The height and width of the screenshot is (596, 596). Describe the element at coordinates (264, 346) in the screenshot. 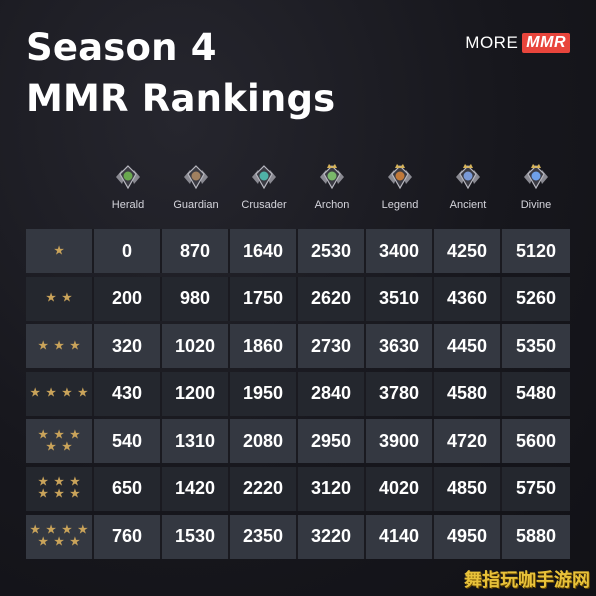

I see `mmr-value: 1860` at that location.